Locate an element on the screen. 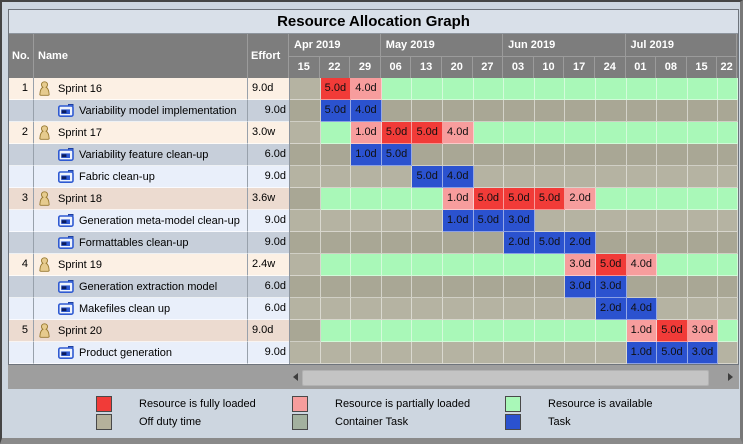  row-number is located at coordinates (21, 243).